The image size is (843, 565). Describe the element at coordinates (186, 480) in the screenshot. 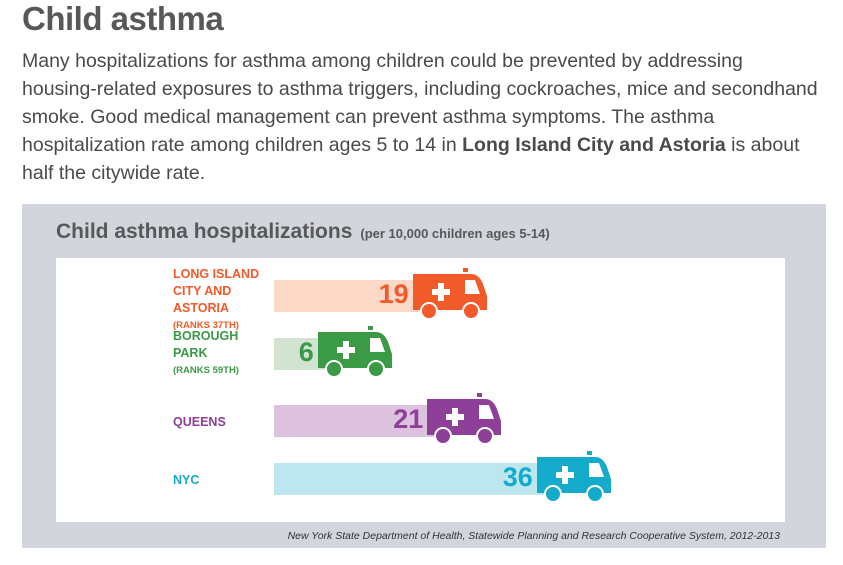

I see `category-name: NYC` at that location.